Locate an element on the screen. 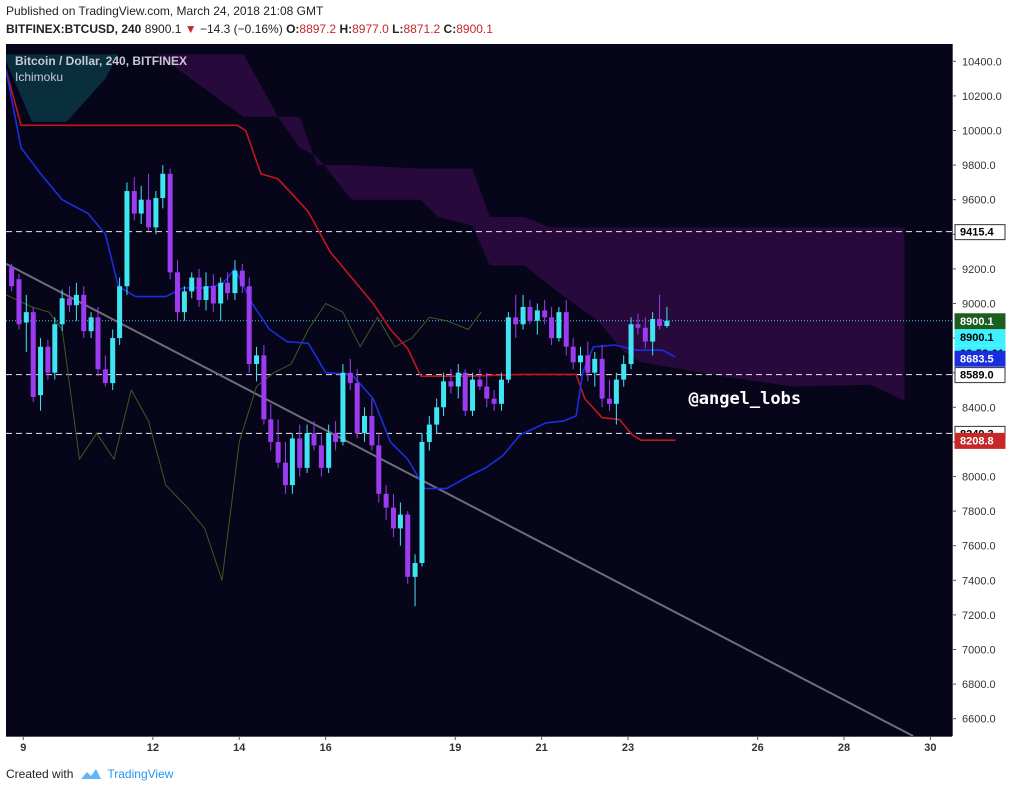  time-axis-background is located at coordinates (507, 746).